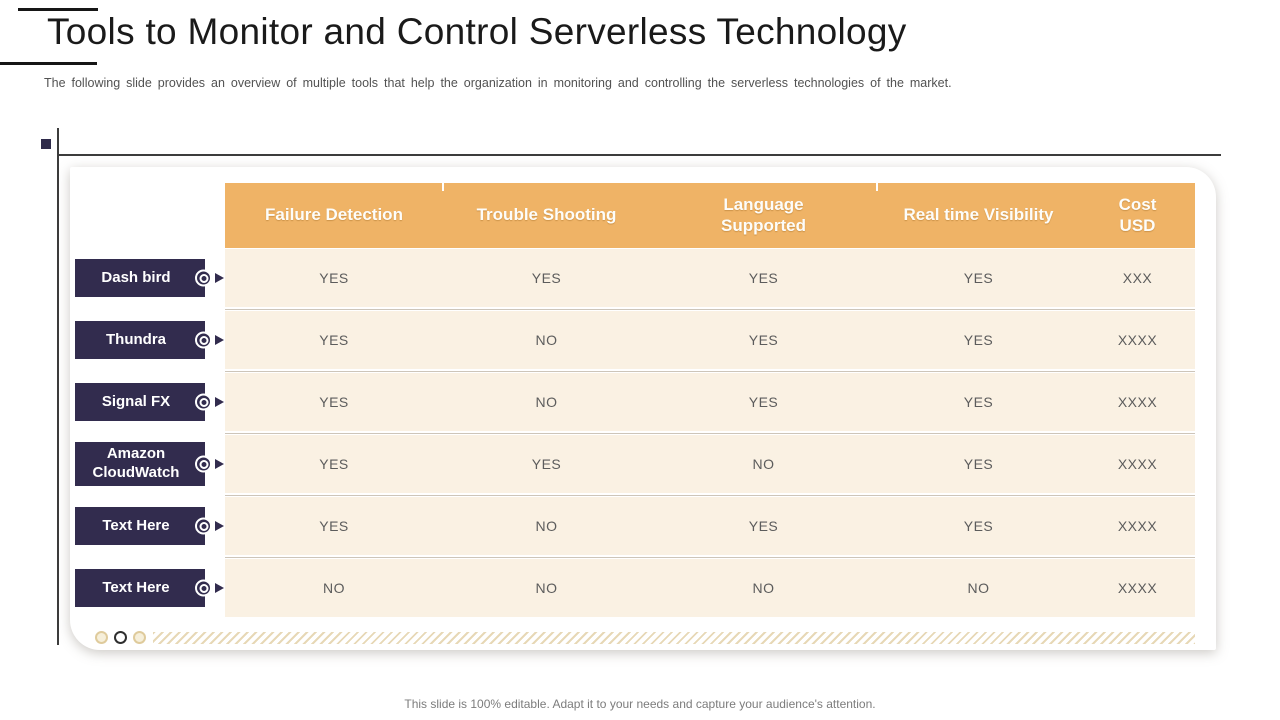 The width and height of the screenshot is (1280, 720). I want to click on row-label-chip: Thundra, so click(149, 340).